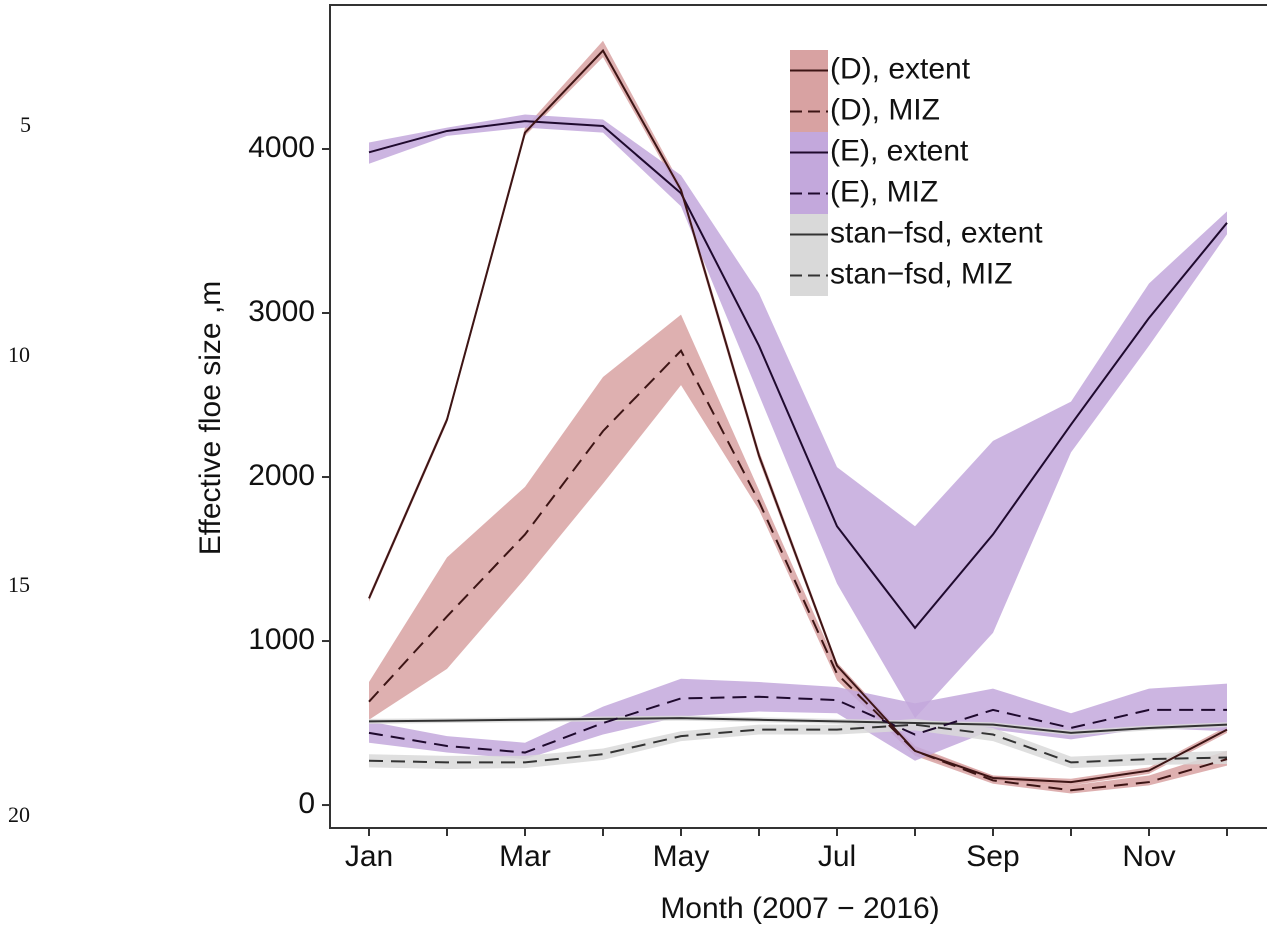 The width and height of the screenshot is (1267, 934). I want to click on y-tick-label: 4000, so click(281, 147).